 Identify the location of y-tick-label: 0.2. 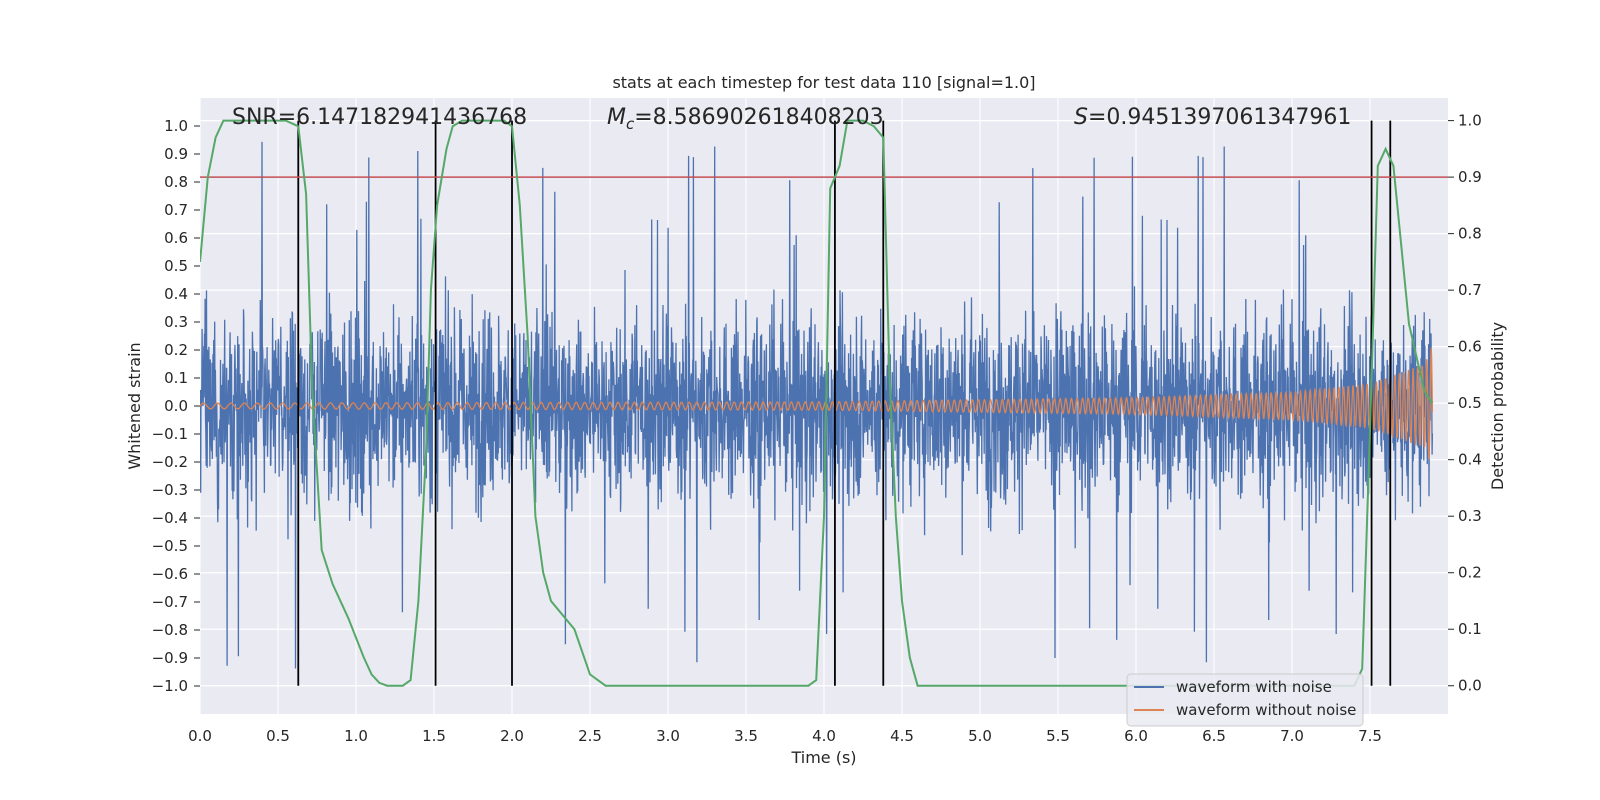
(176, 350).